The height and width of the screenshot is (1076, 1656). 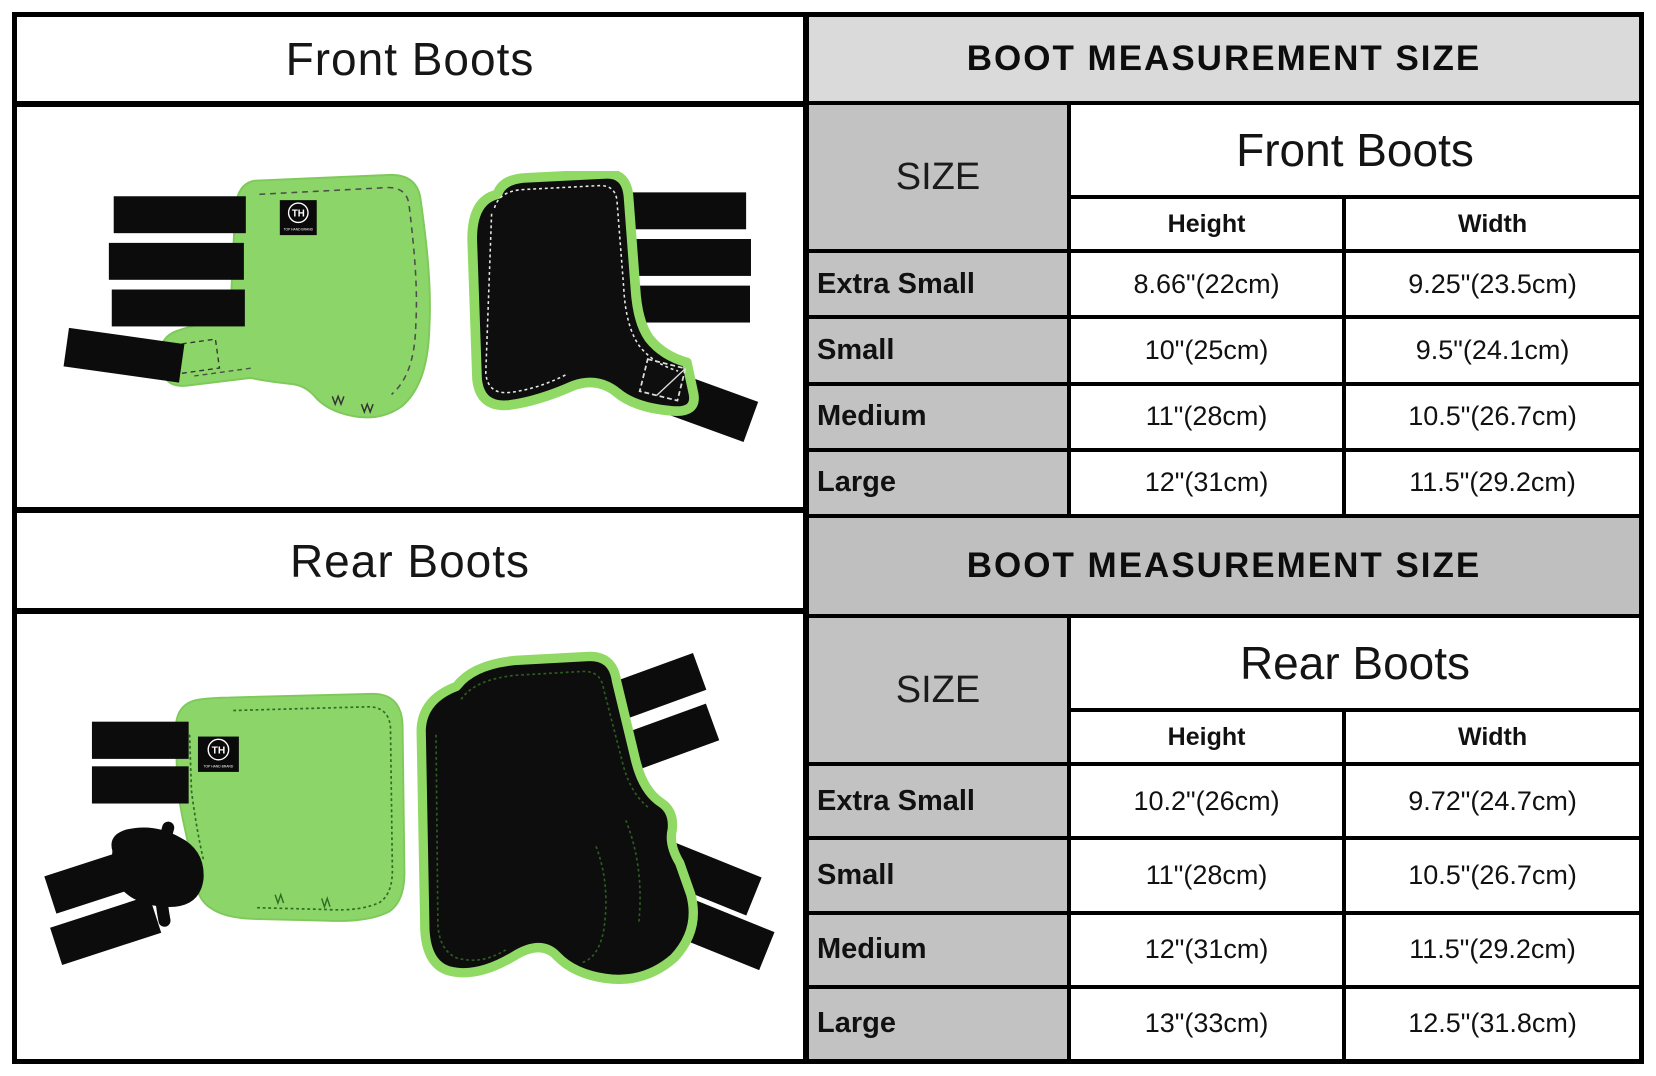 What do you see at coordinates (1355, 663) in the screenshot?
I see `group-header: Rear Boots` at bounding box center [1355, 663].